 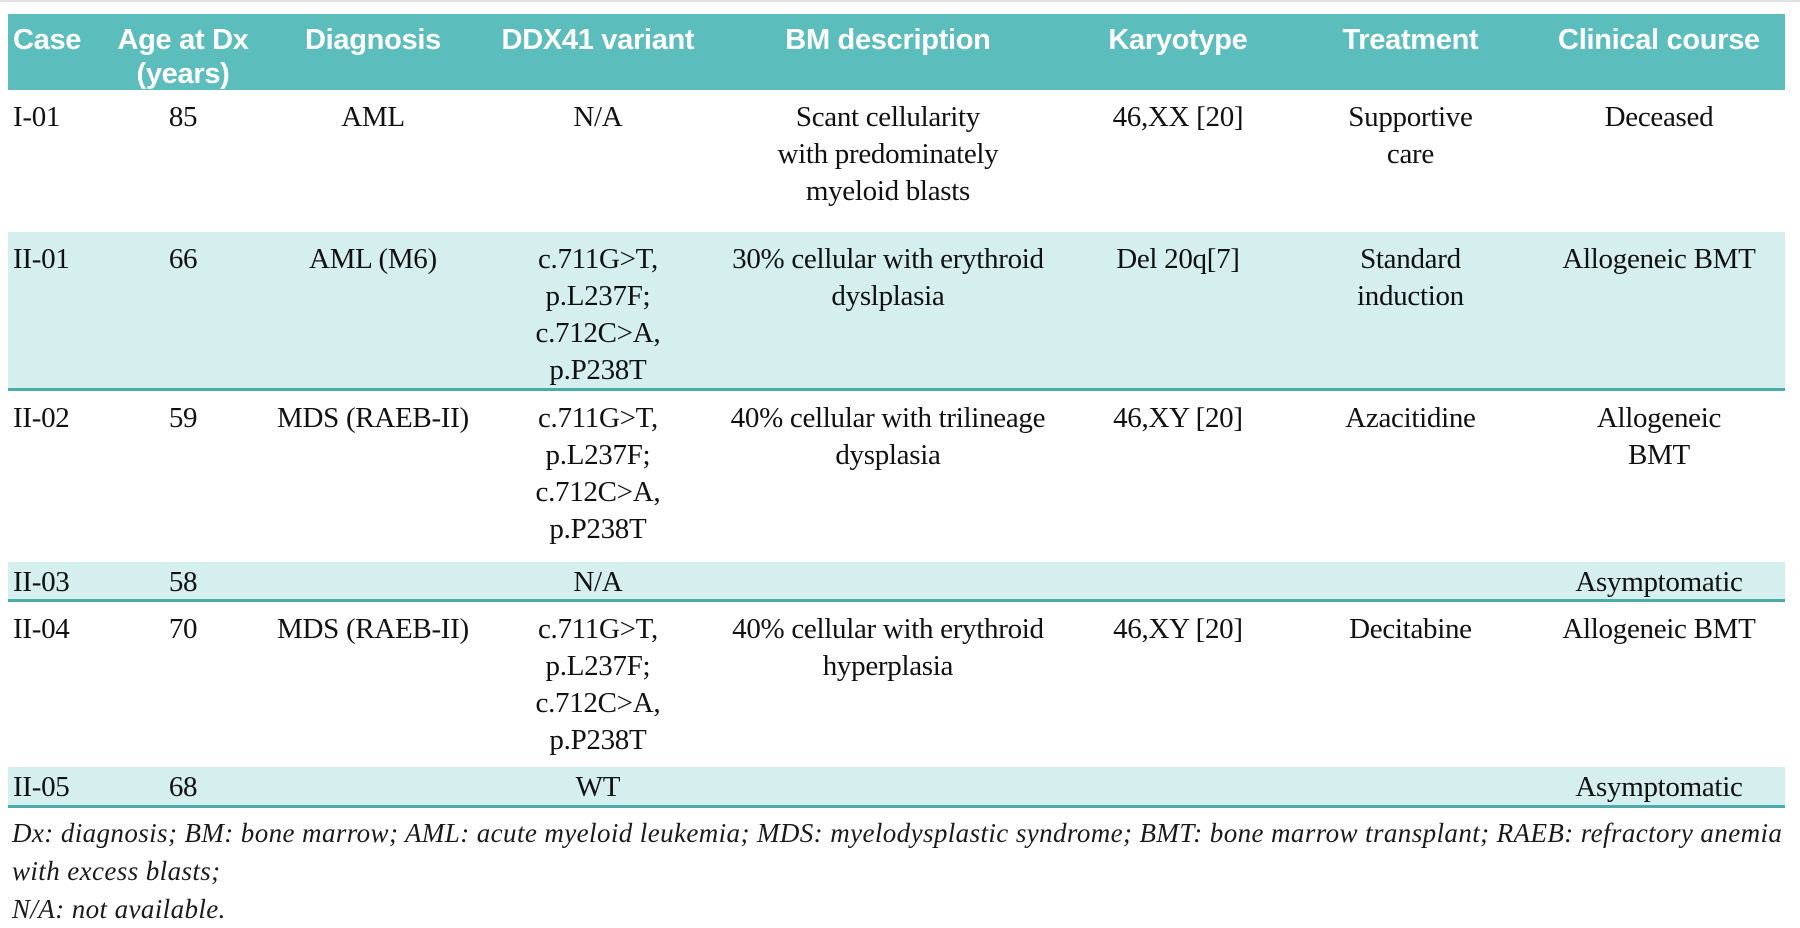 I want to click on cell-course: Deceased, so click(x=1659, y=117).